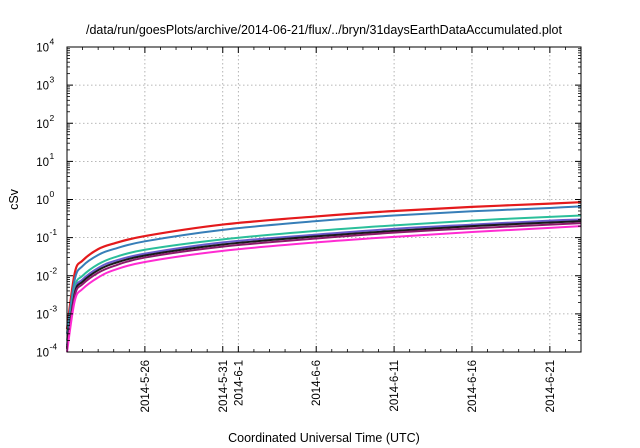 The width and height of the screenshot is (640, 448). Describe the element at coordinates (52, 194) in the screenshot. I see `y-tick-exponent: 0` at that location.